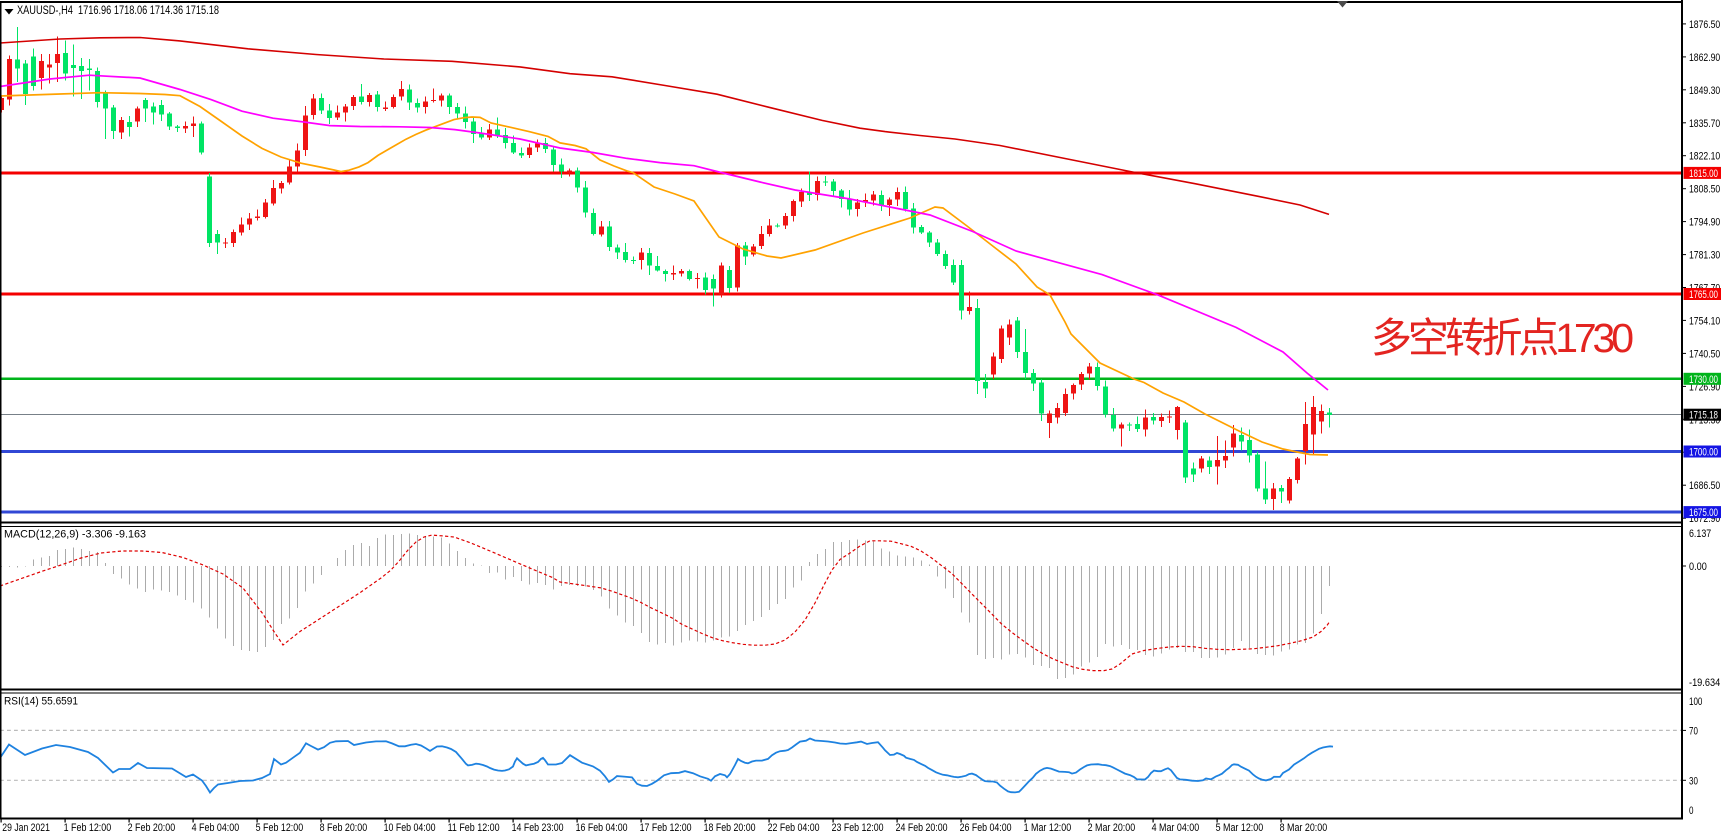  I want to click on svg-text: 4 Feb 04:00, so click(216, 828).